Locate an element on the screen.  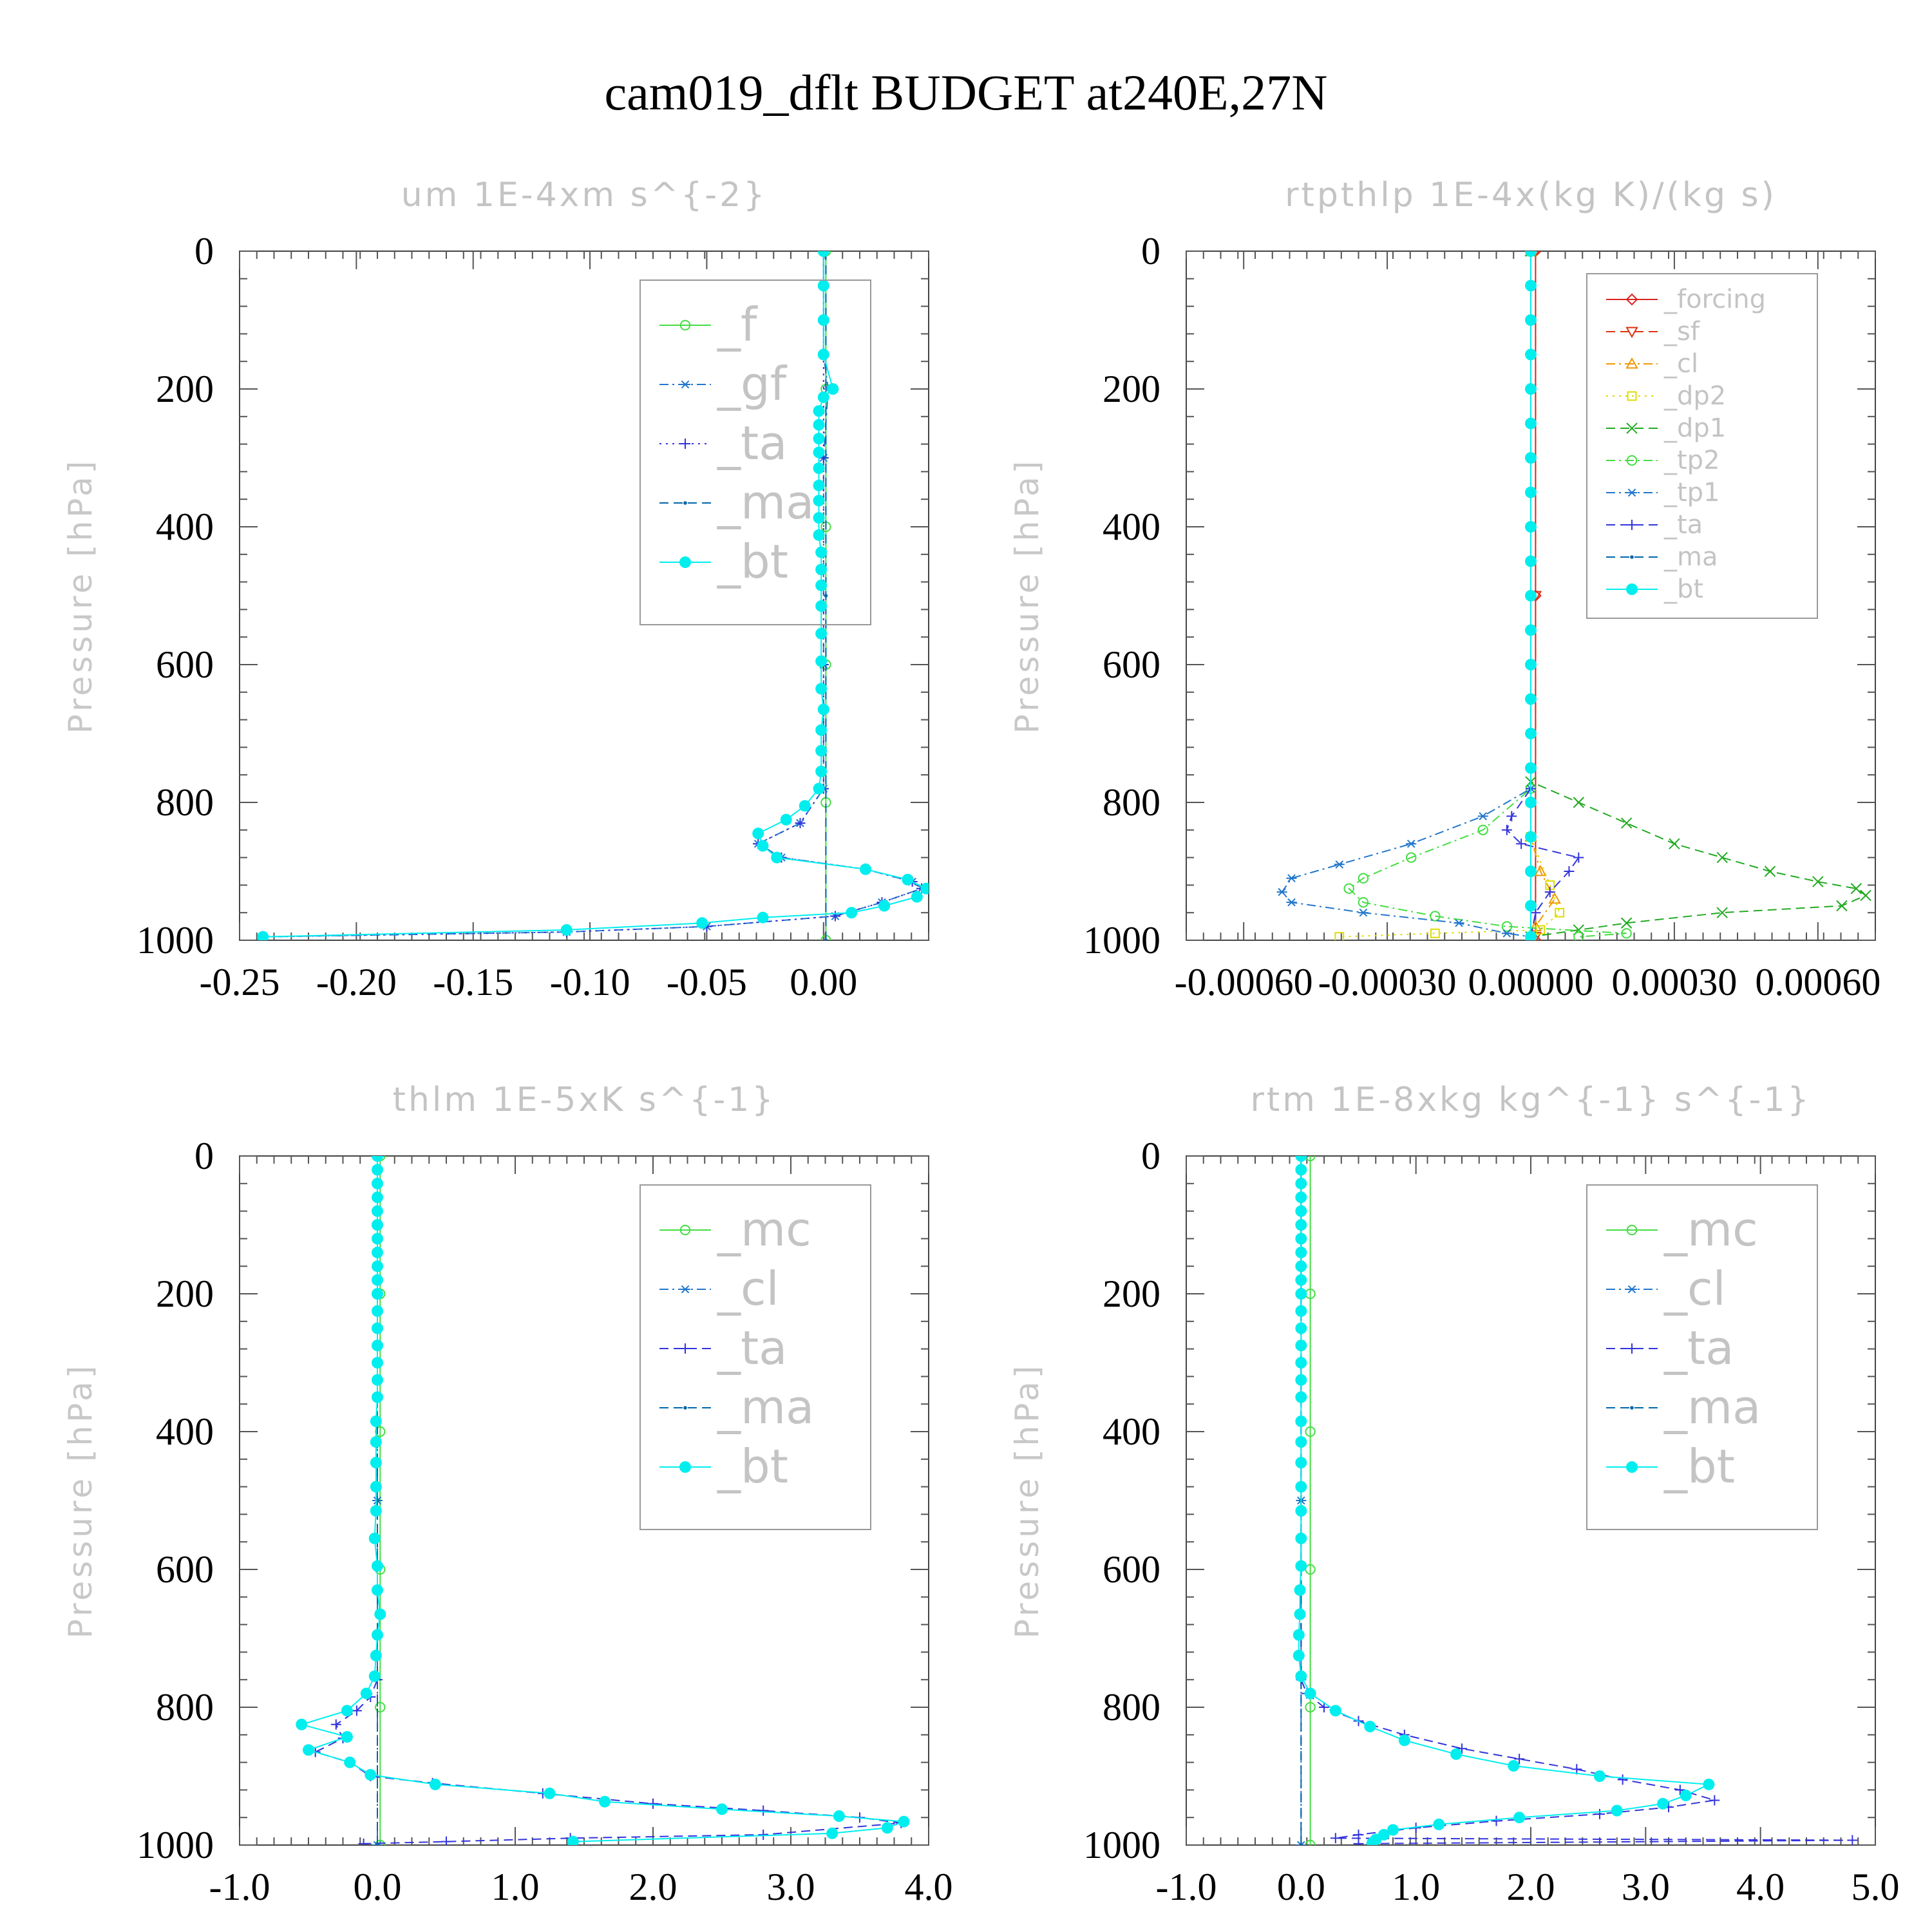
x-tick-label: -0.00030 is located at coordinates (1387, 982).